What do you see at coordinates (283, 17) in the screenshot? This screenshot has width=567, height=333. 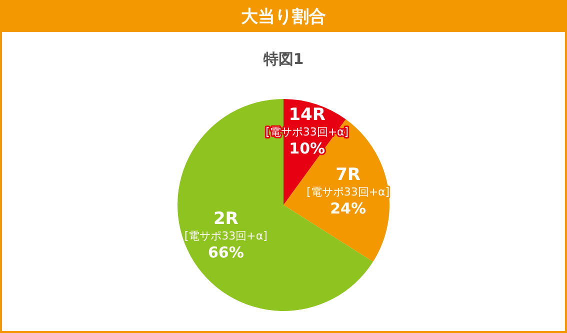 I see `chart-title: 大当り割合` at bounding box center [283, 17].